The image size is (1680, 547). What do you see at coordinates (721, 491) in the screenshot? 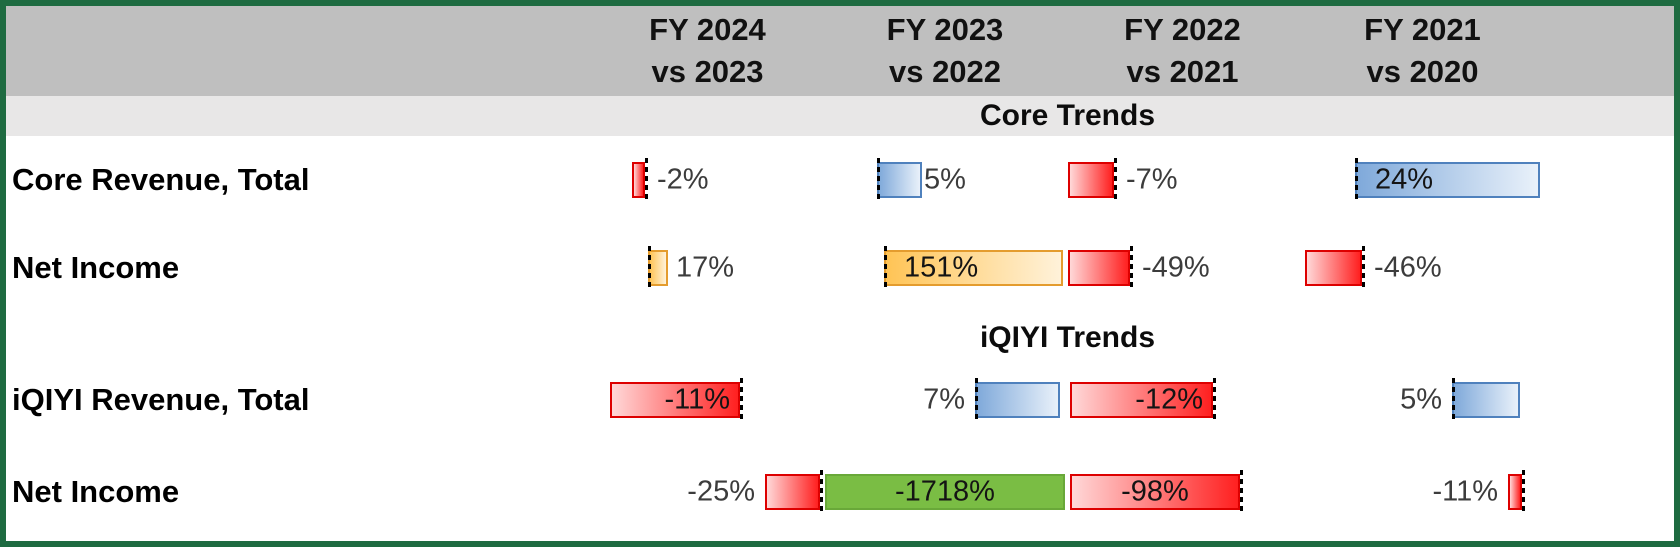
I see `value-label: -25%` at bounding box center [721, 491].